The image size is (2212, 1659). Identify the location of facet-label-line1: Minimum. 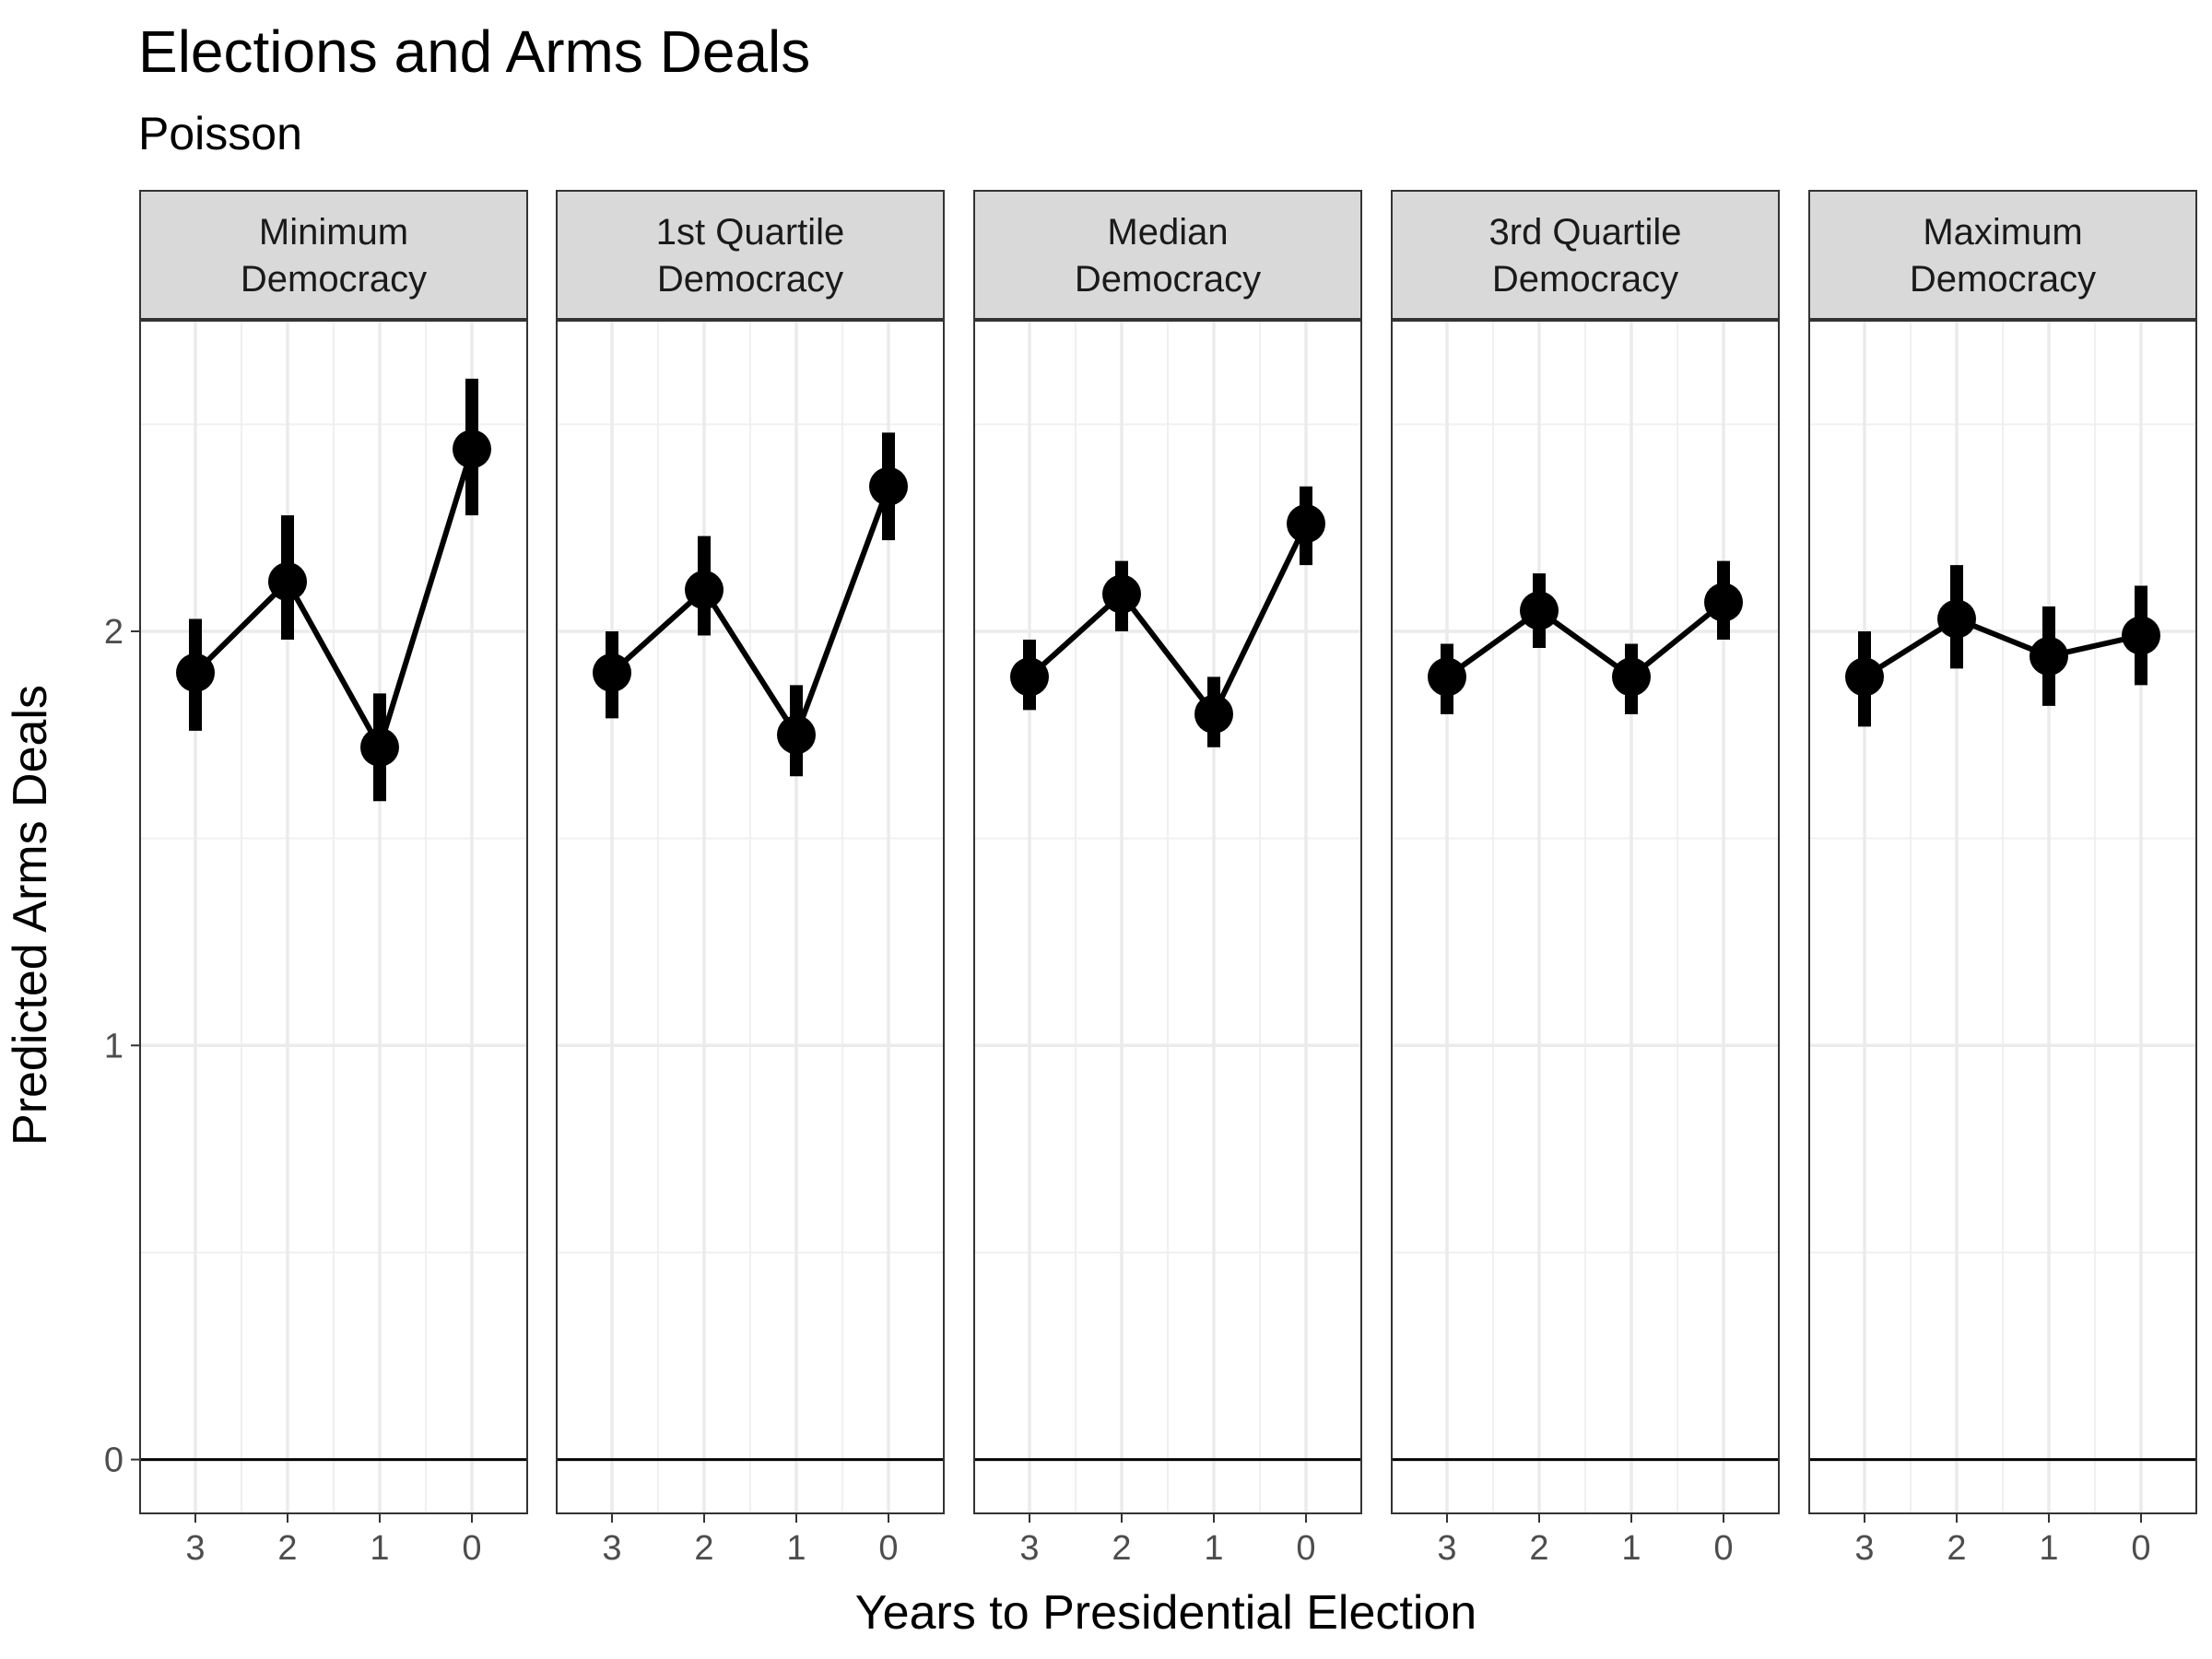
(333, 232).